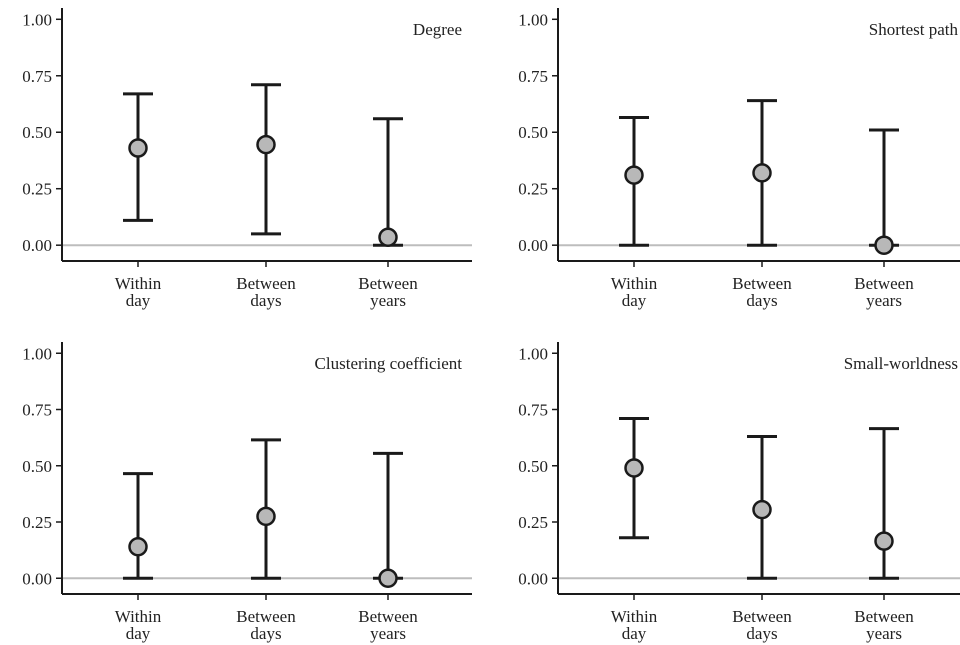 This screenshot has width=960, height=645. What do you see at coordinates (914, 29) in the screenshot?
I see `panel-title: Shortest path` at bounding box center [914, 29].